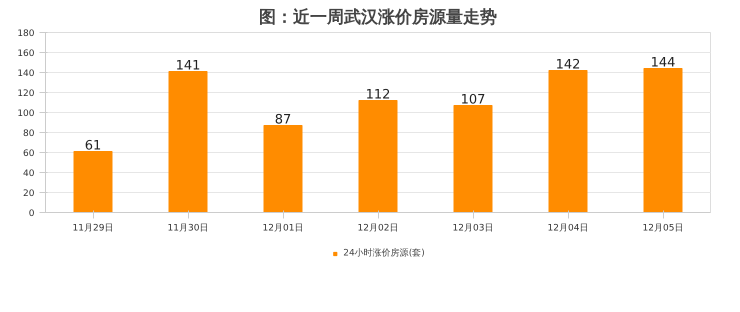  What do you see at coordinates (26, 54) in the screenshot?
I see `y-tick-label: 160` at bounding box center [26, 54].